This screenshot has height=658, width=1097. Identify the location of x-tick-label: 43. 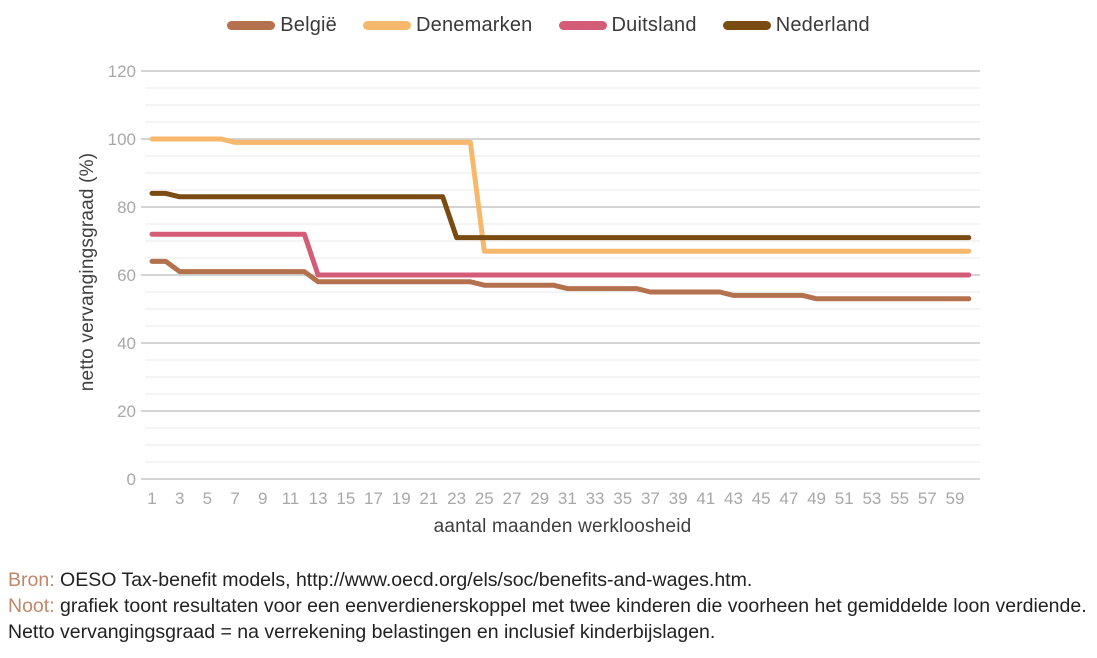
(733, 498).